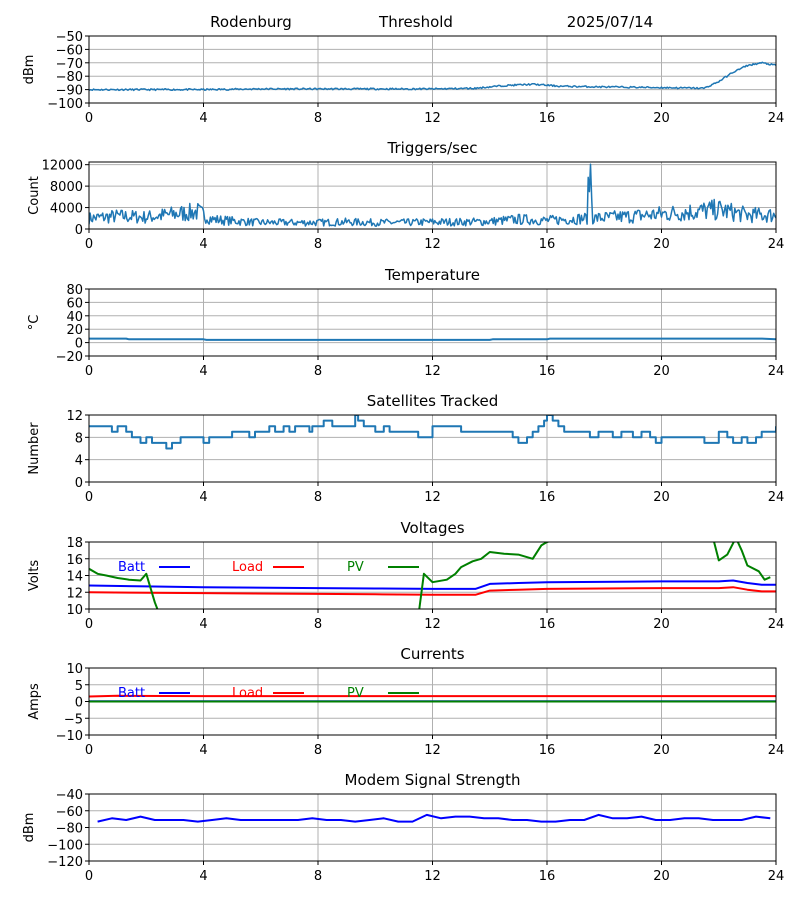 The width and height of the screenshot is (800, 900). Describe the element at coordinates (74, 317) in the screenshot. I see `y-tick-label: 40` at that location.